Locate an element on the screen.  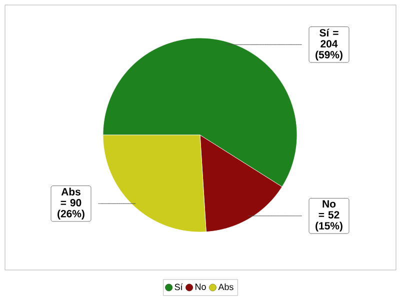
legend-label: Abs is located at coordinates (226, 287).